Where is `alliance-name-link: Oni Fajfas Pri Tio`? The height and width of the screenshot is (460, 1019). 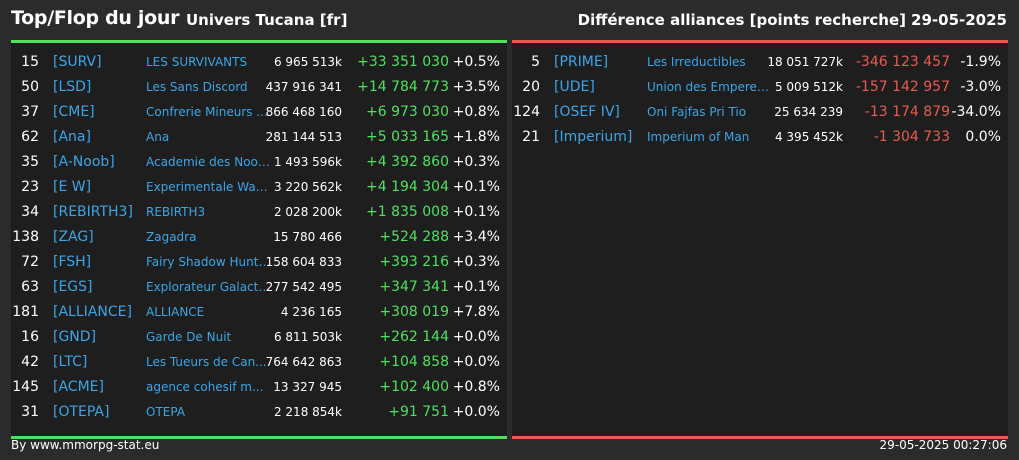 alliance-name-link: Oni Fajfas Pri Tio is located at coordinates (697, 112).